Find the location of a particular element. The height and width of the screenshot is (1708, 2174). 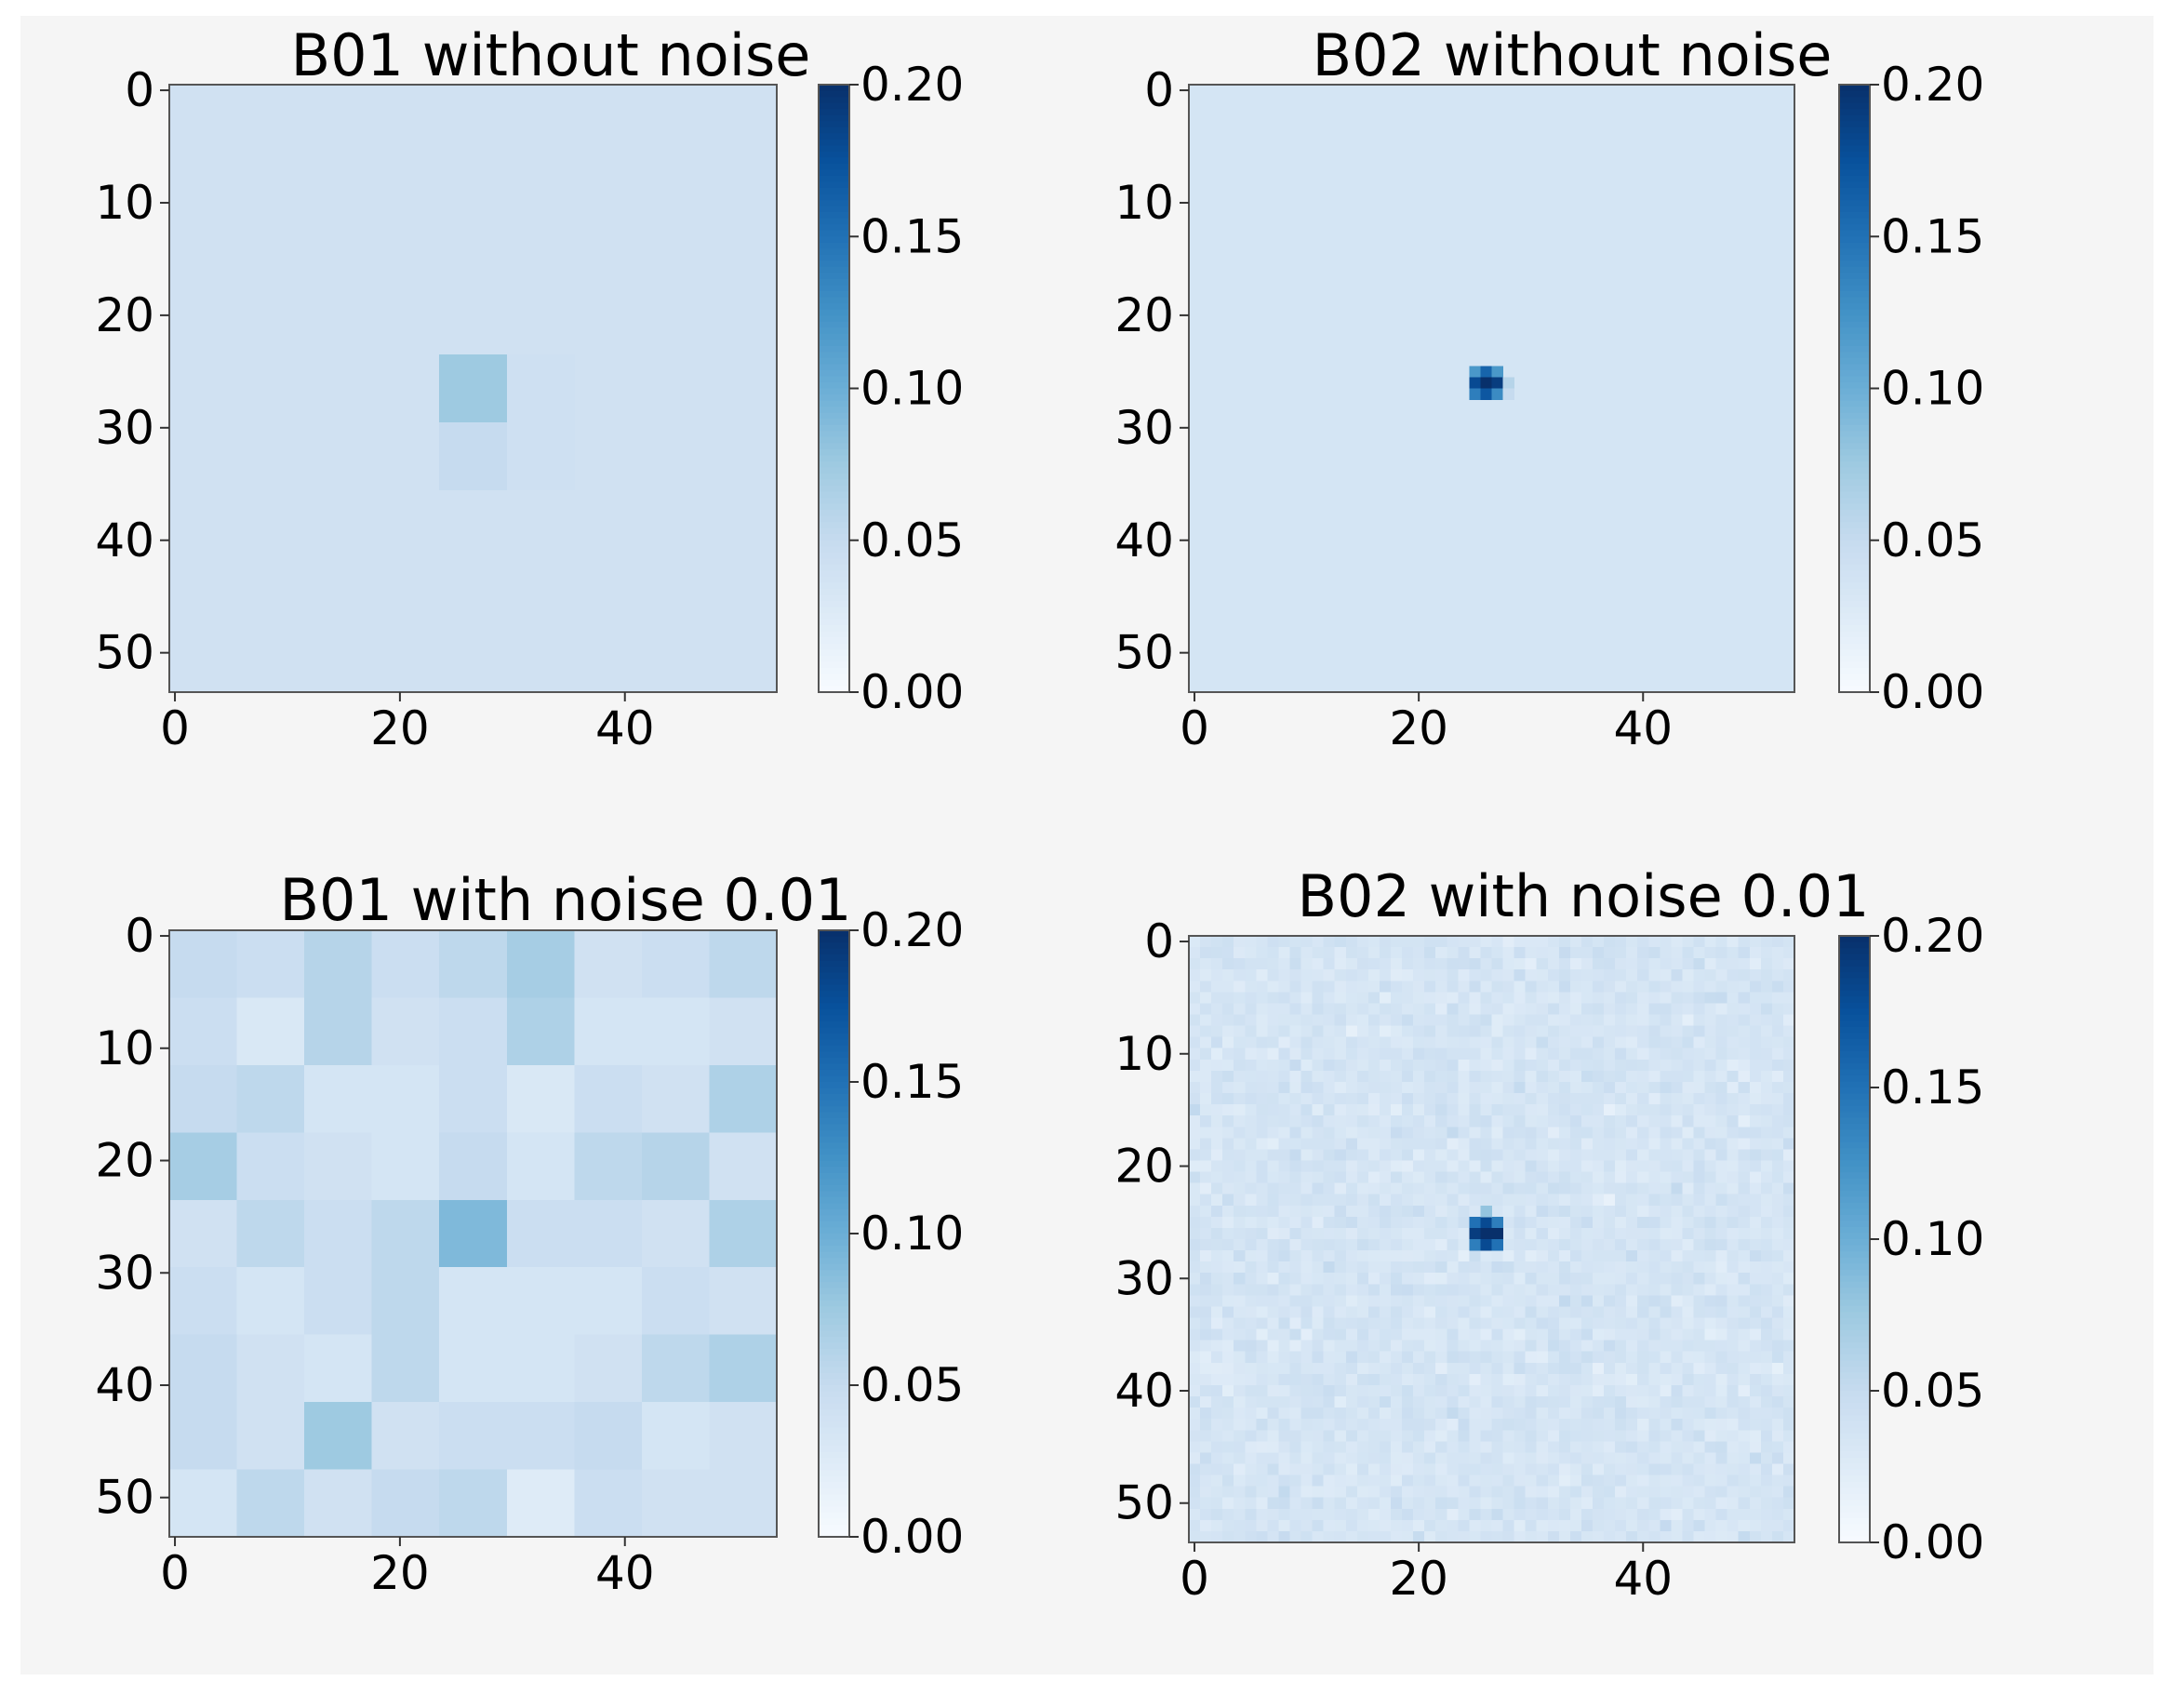

y-tick-label: 40 is located at coordinates (1144, 1391).